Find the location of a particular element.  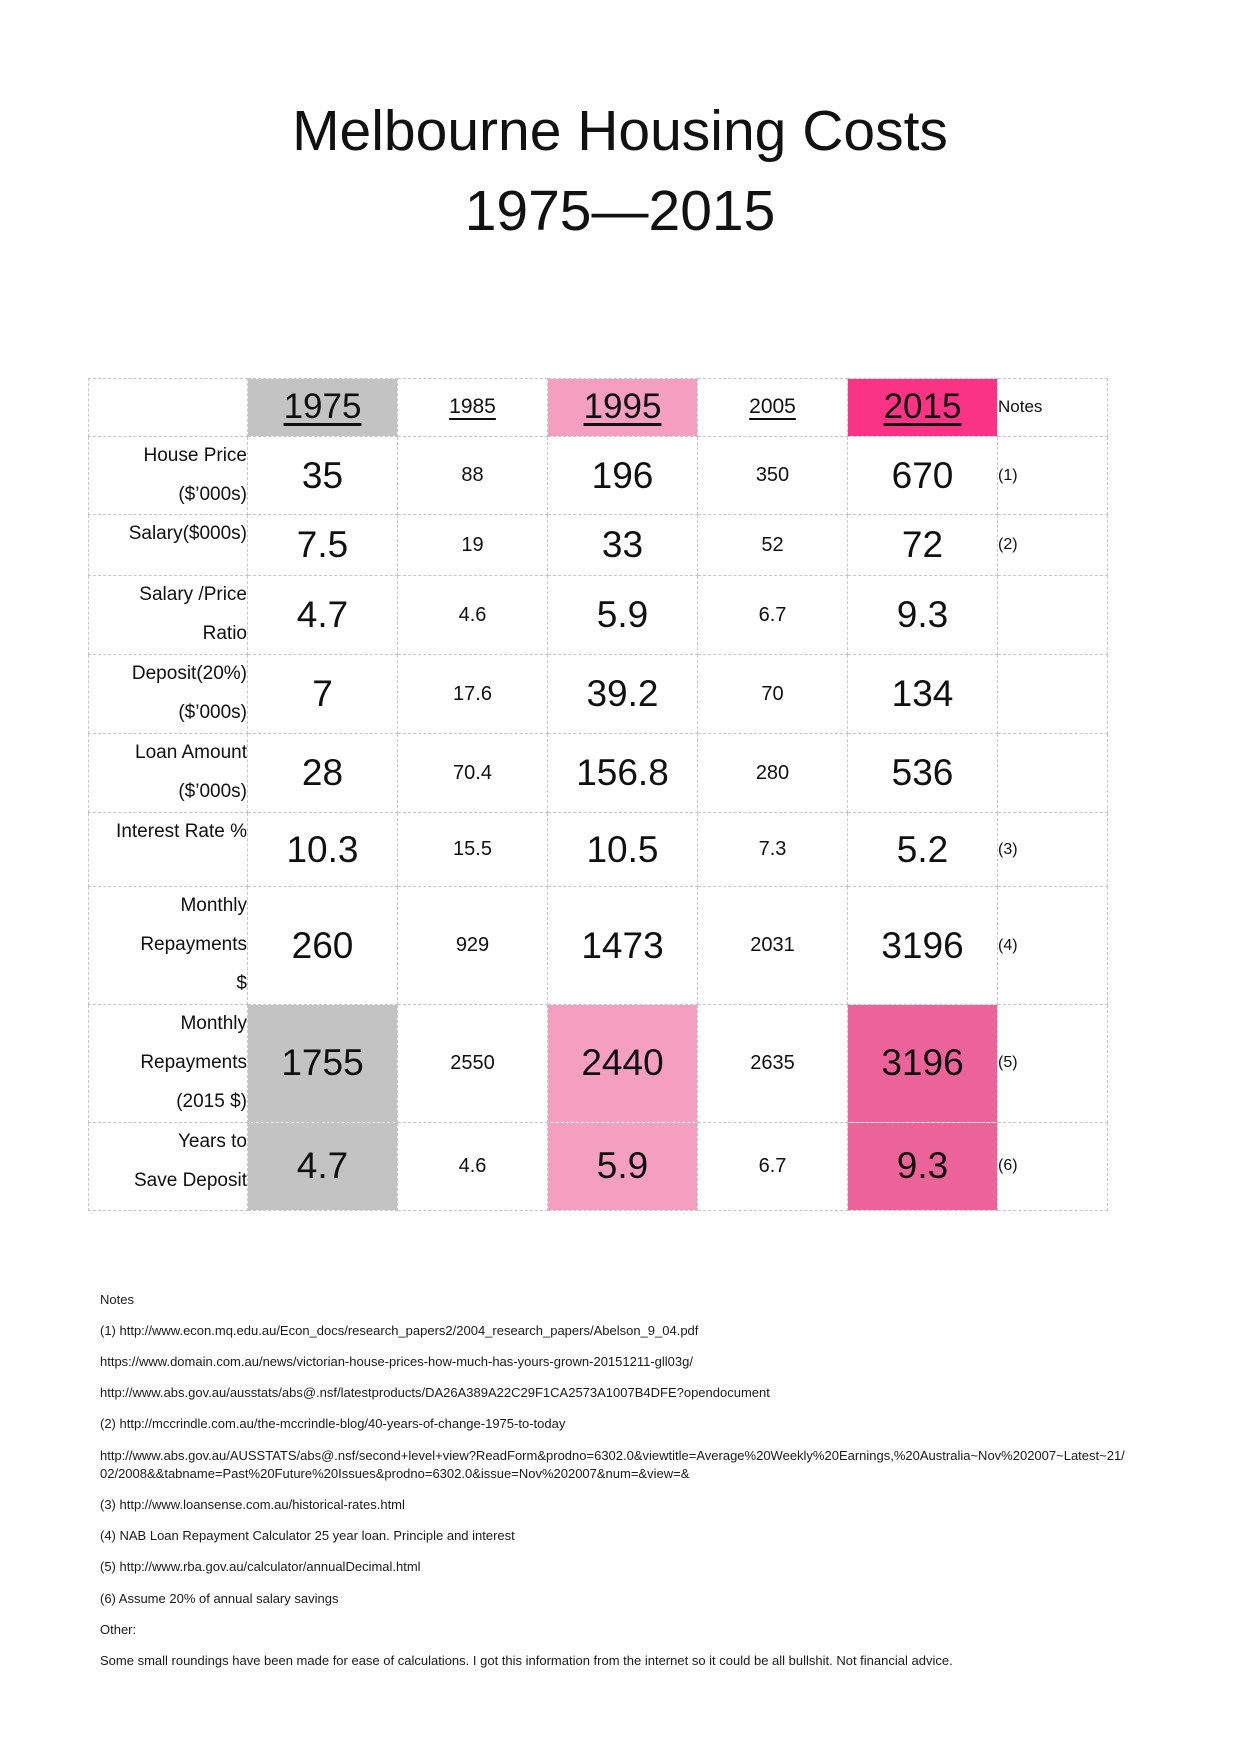

row-label: Interest Rate % is located at coordinates (168, 850).